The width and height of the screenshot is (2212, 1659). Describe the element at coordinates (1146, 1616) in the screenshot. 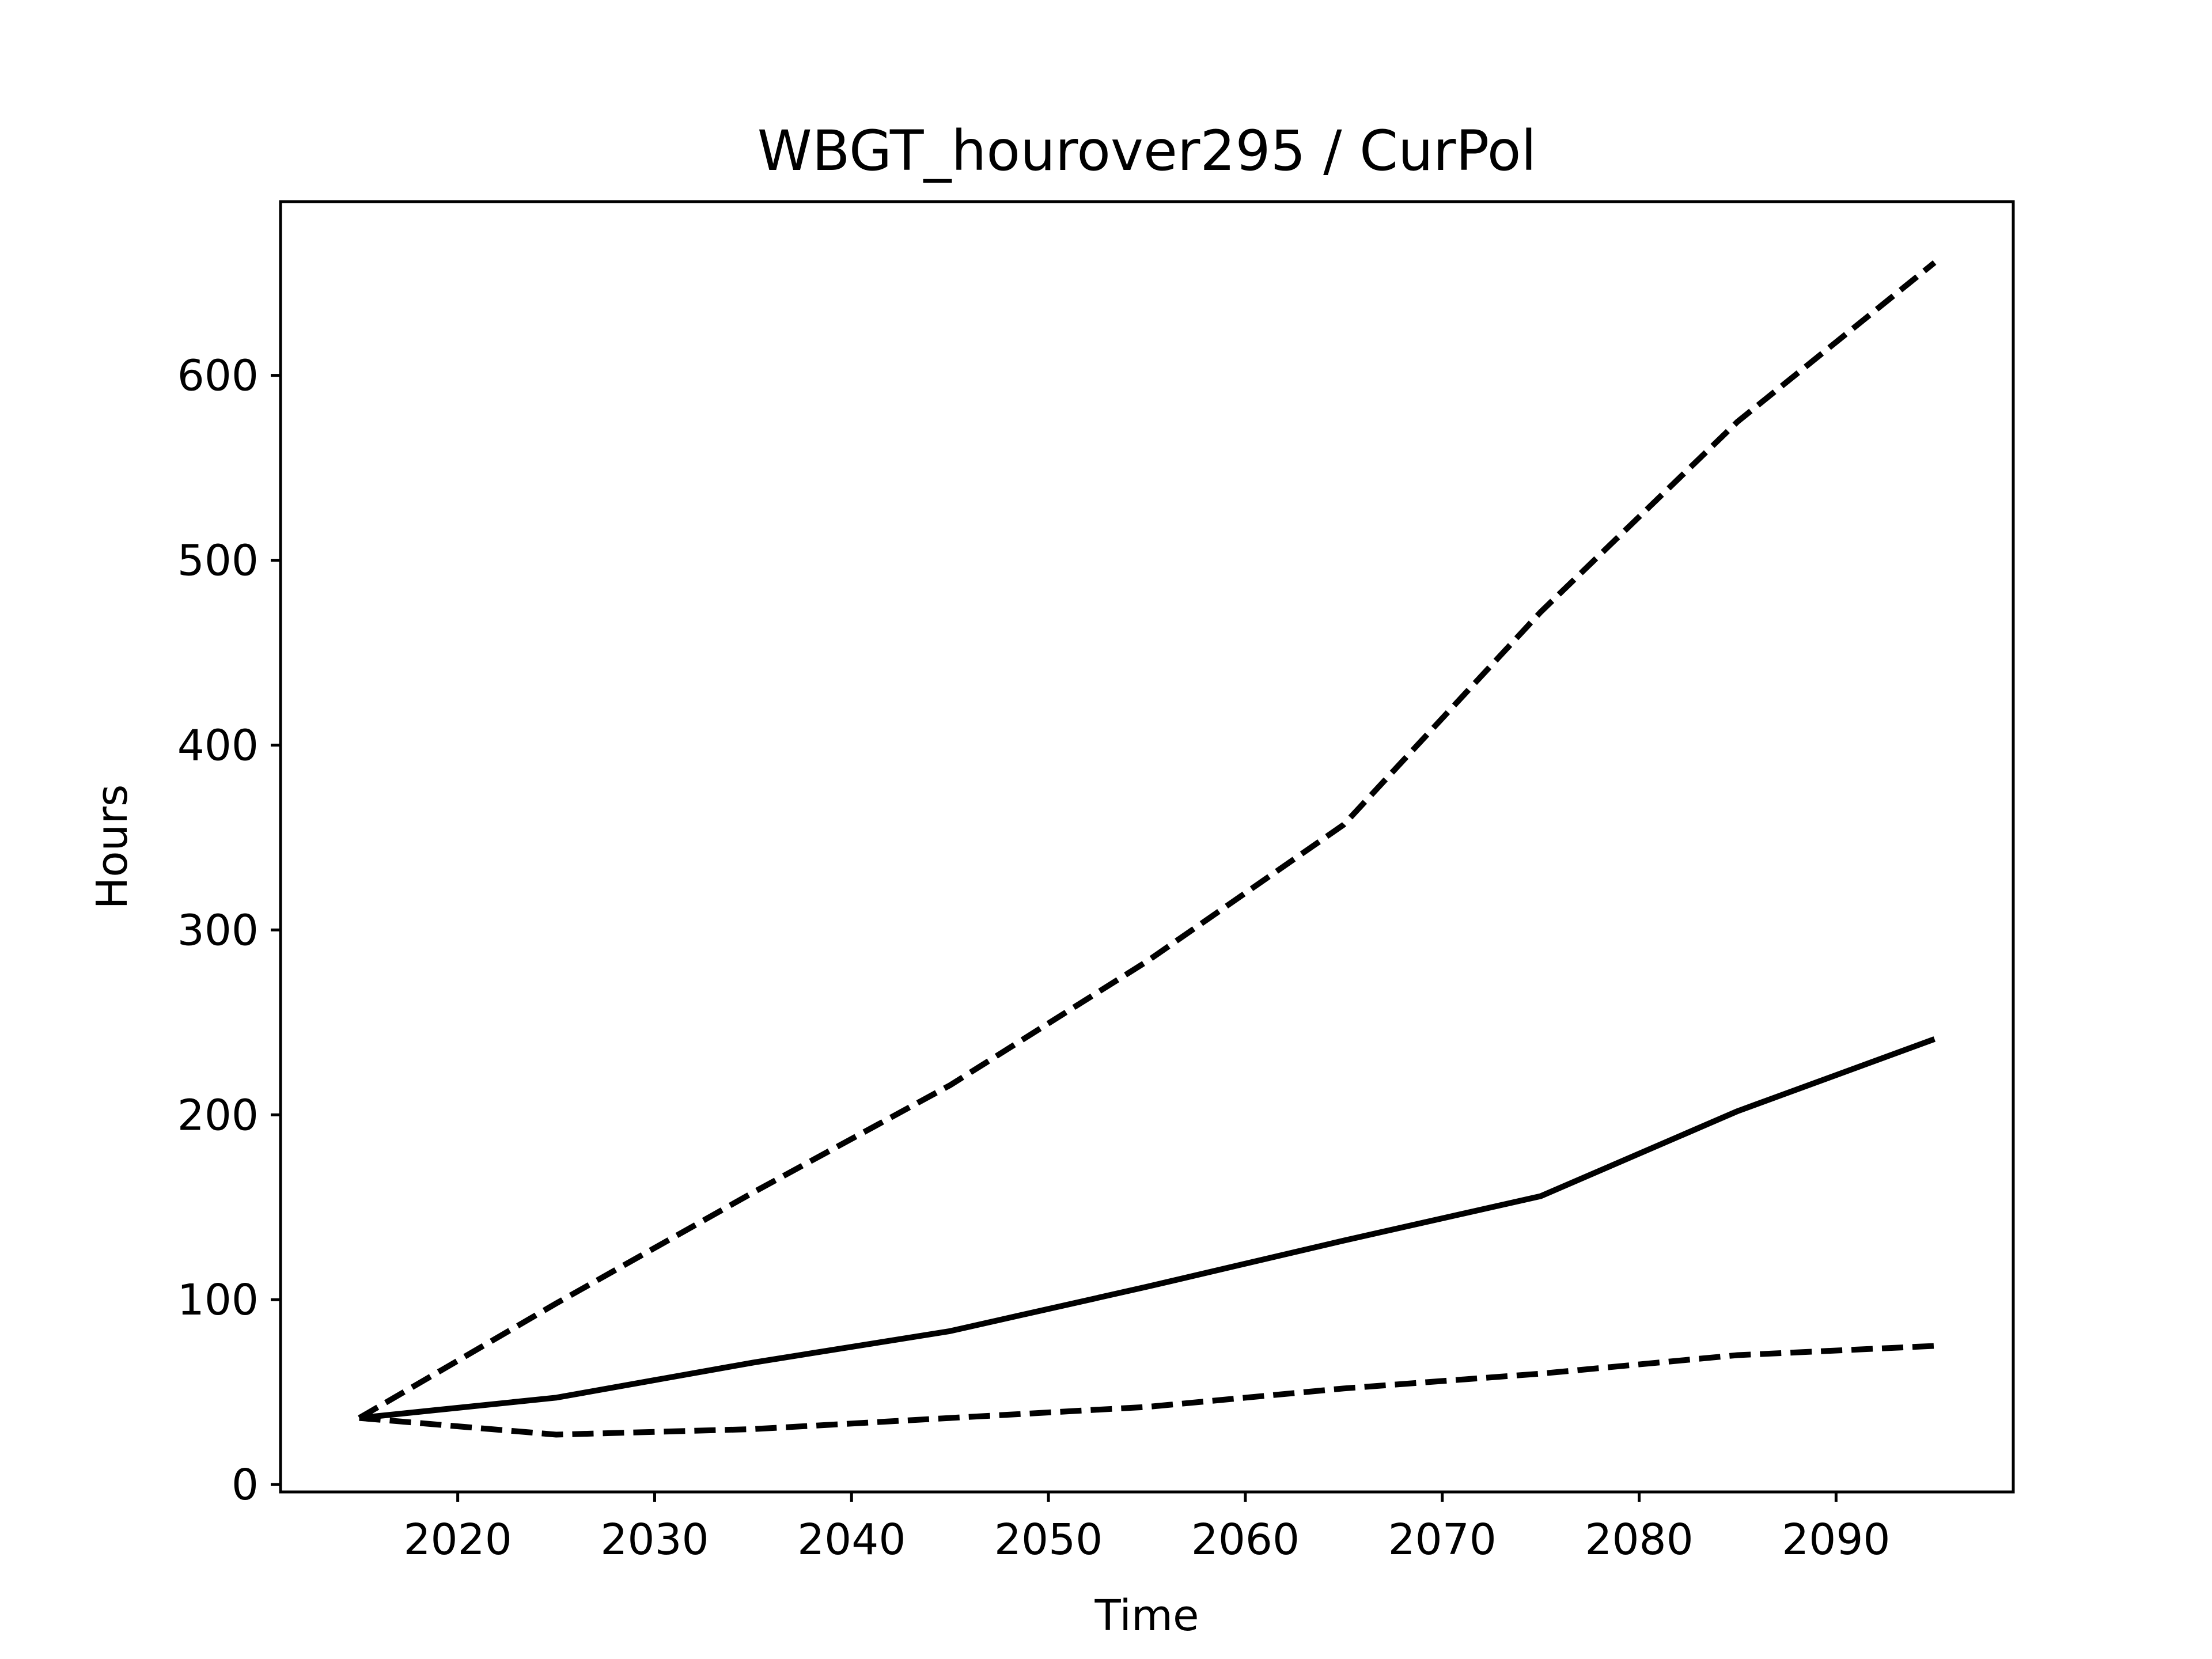

I see `x-axis-label: Time` at that location.